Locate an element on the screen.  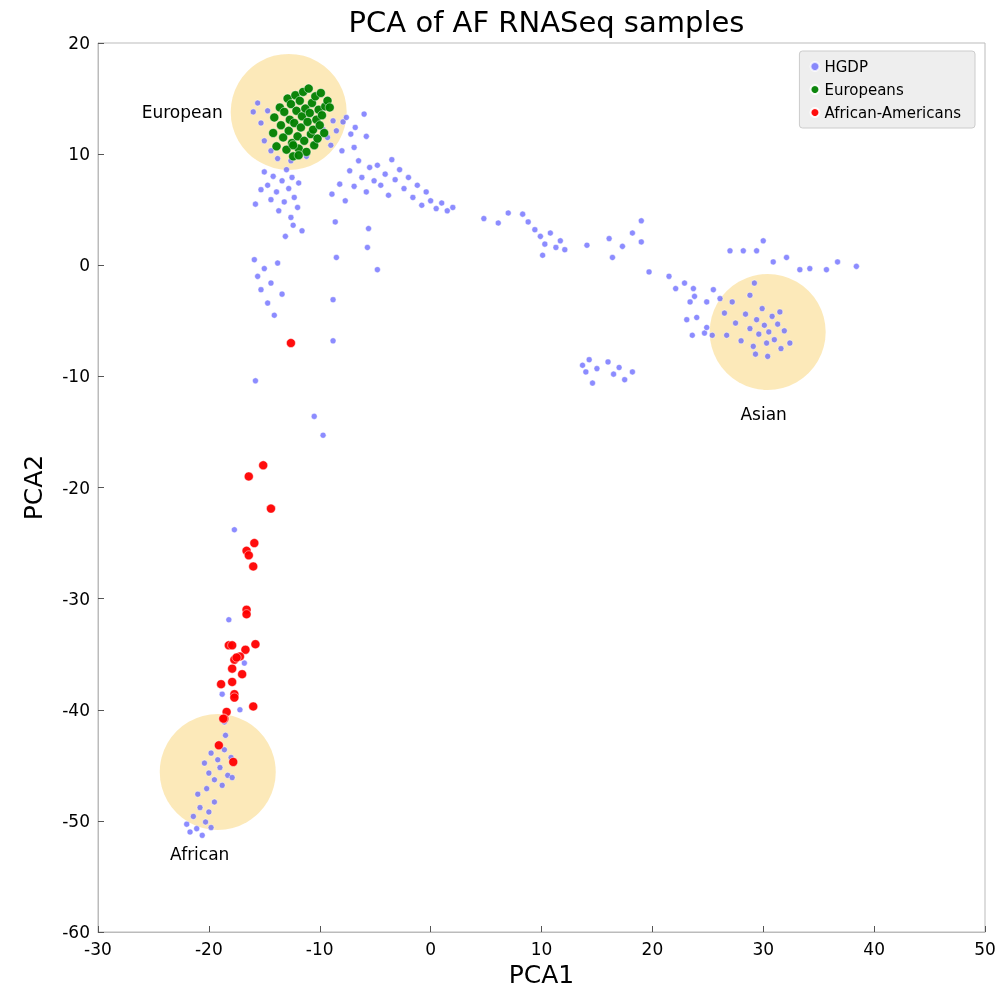
x-tick-label: 30 is located at coordinates (763, 948).